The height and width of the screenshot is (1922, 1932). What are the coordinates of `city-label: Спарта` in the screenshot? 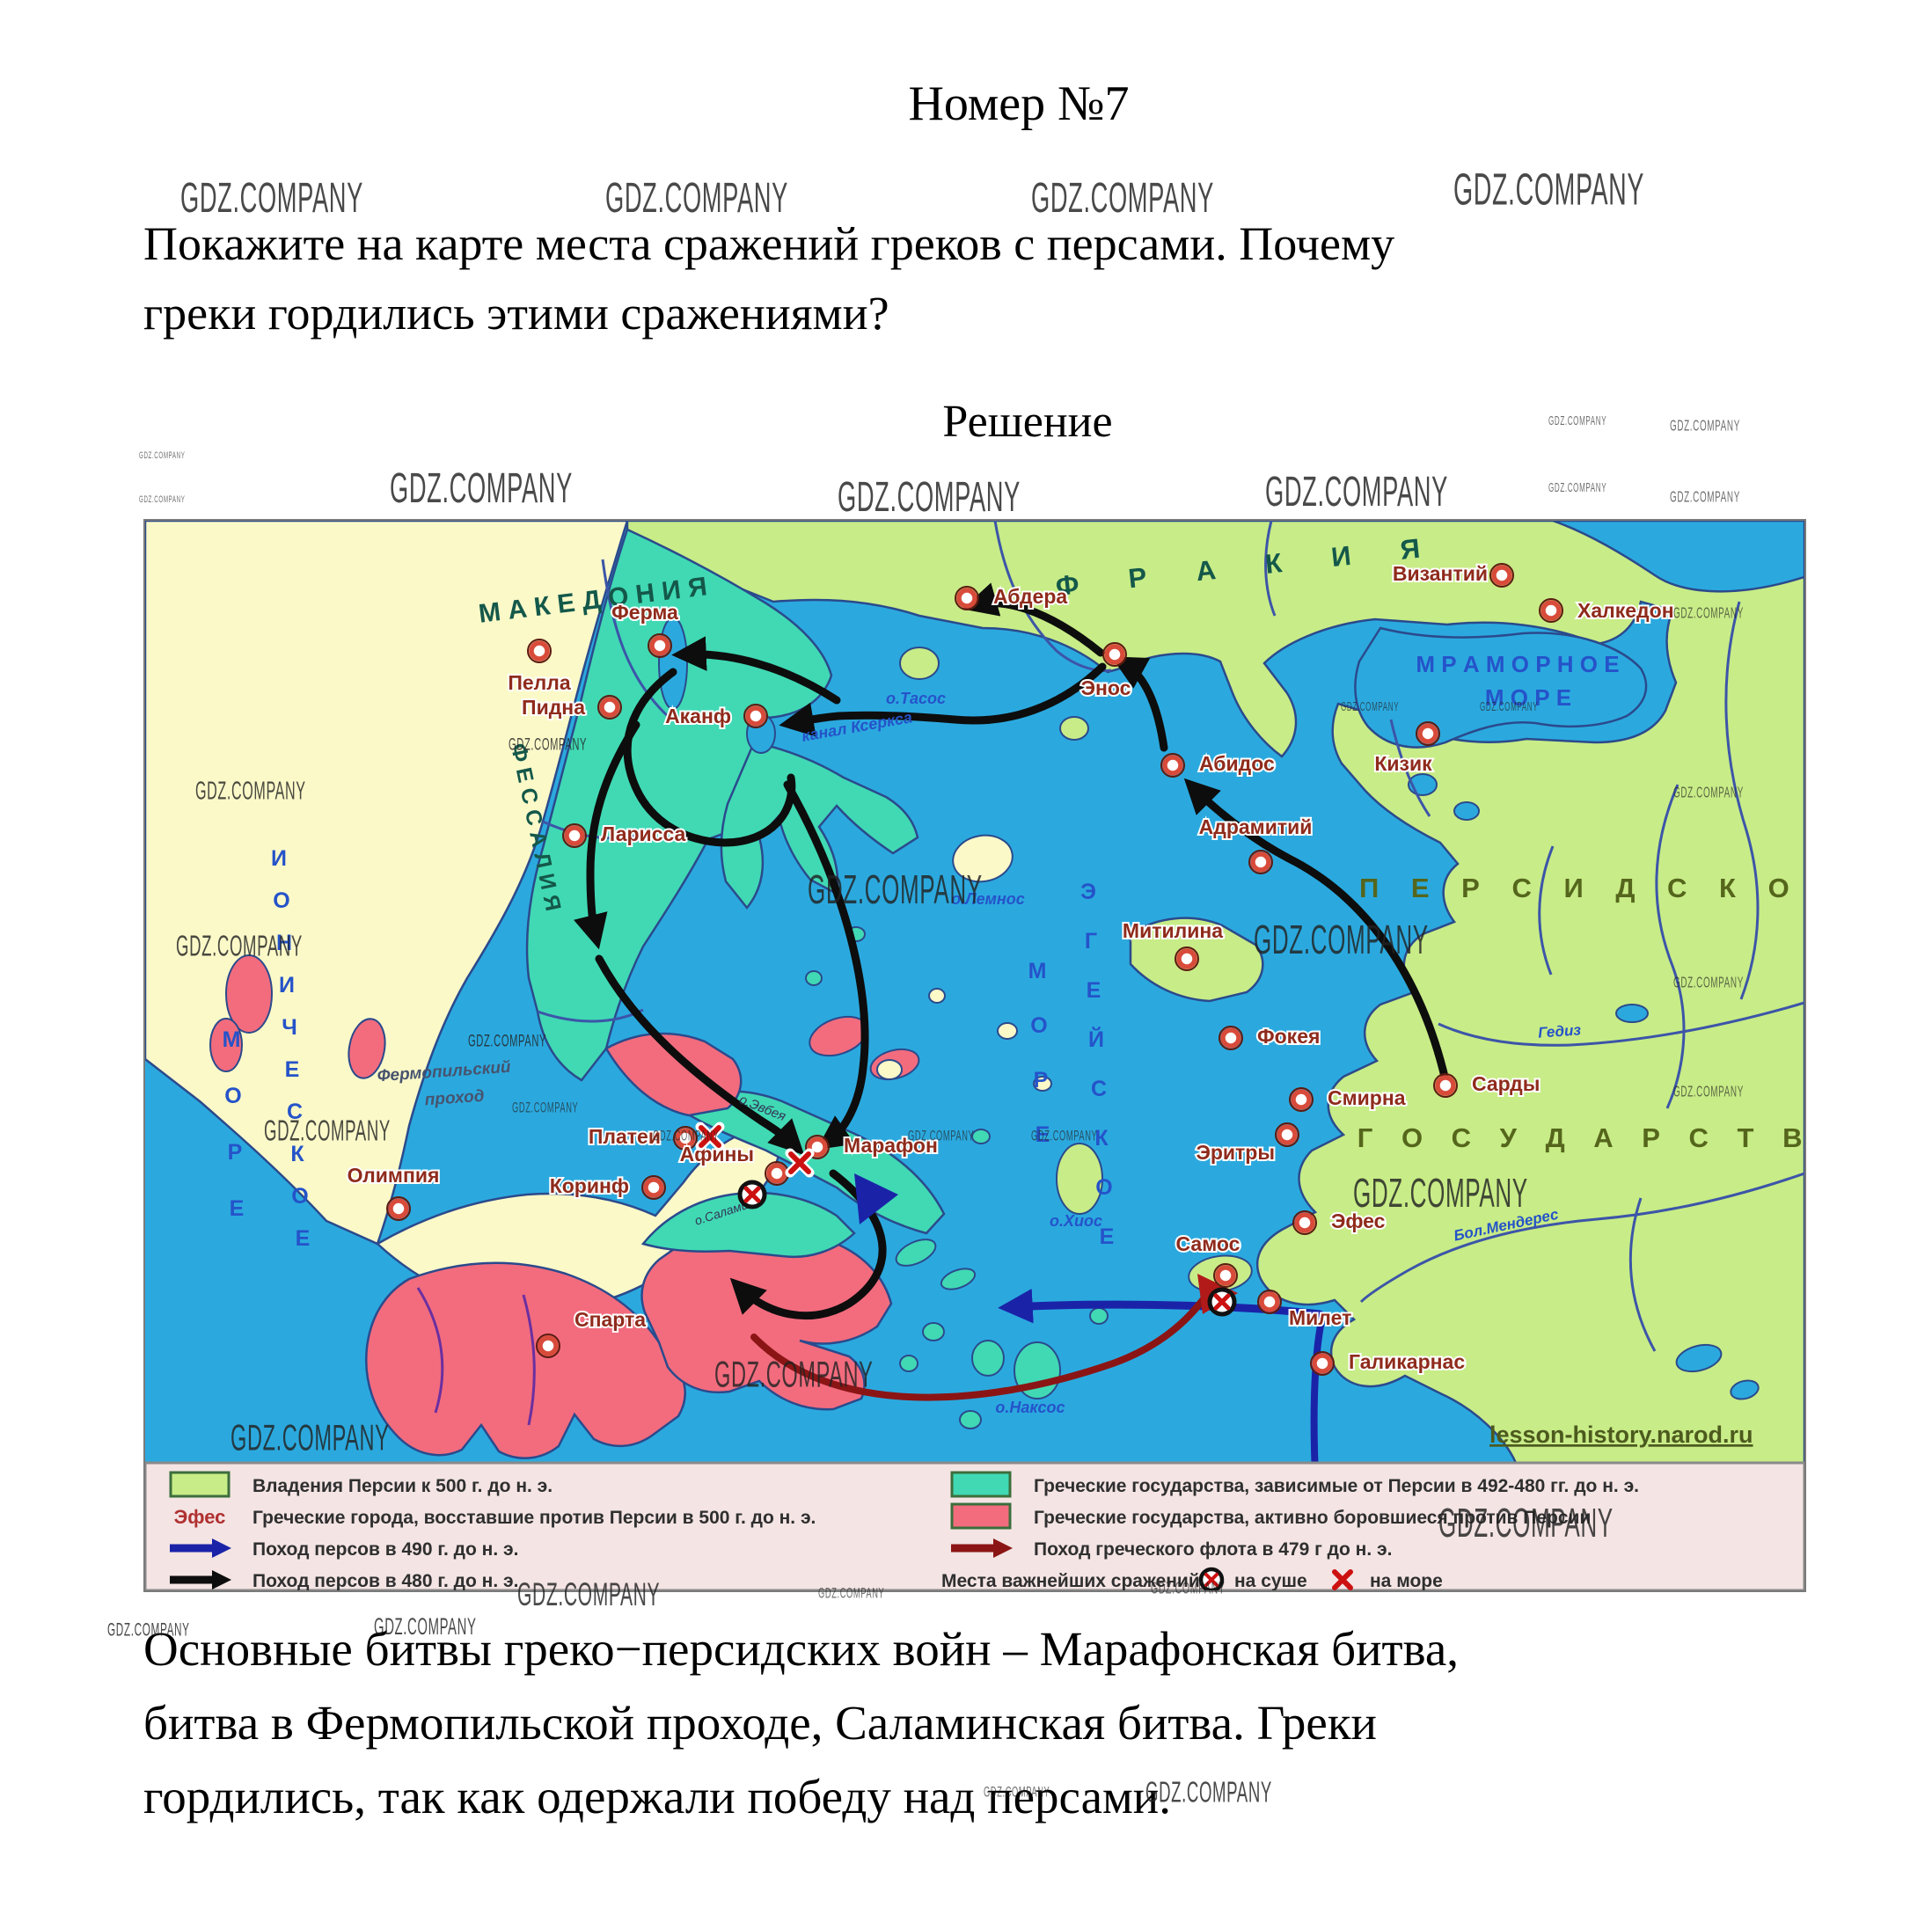 It's located at (610, 1319).